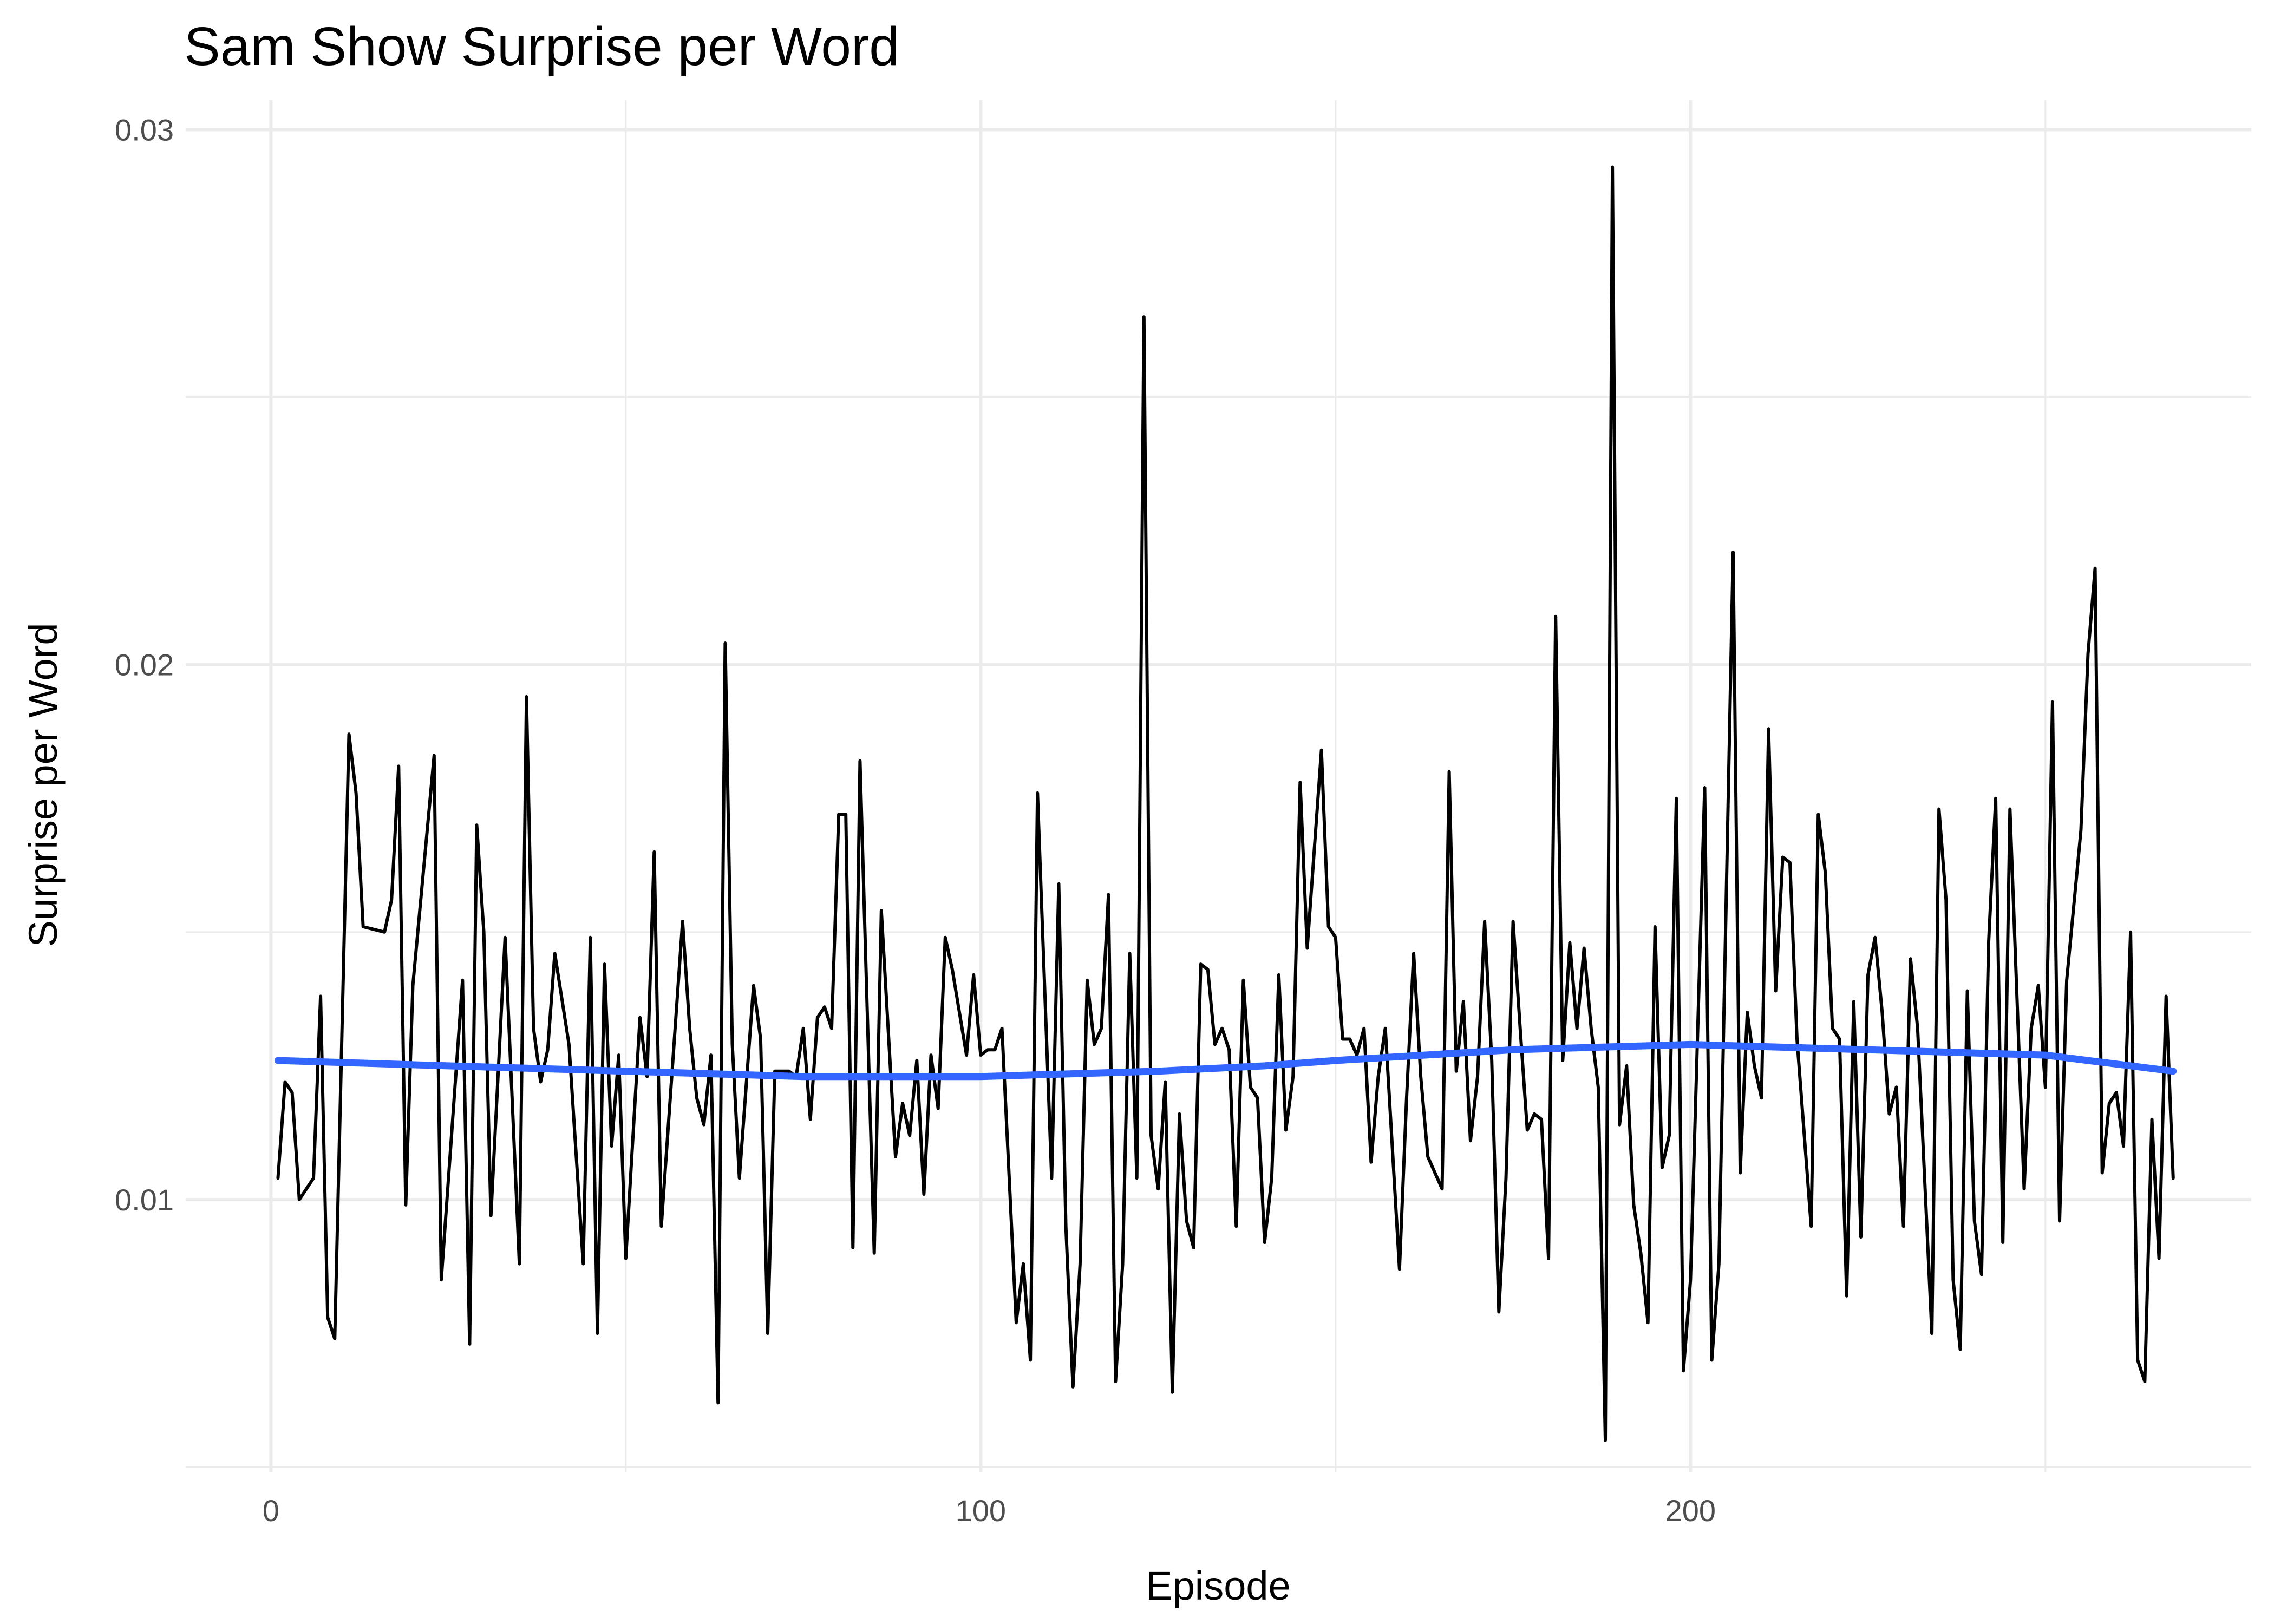 The height and width of the screenshot is (1624, 2274). Describe the element at coordinates (1218, 1586) in the screenshot. I see `x-axis-title: Episode` at that location.